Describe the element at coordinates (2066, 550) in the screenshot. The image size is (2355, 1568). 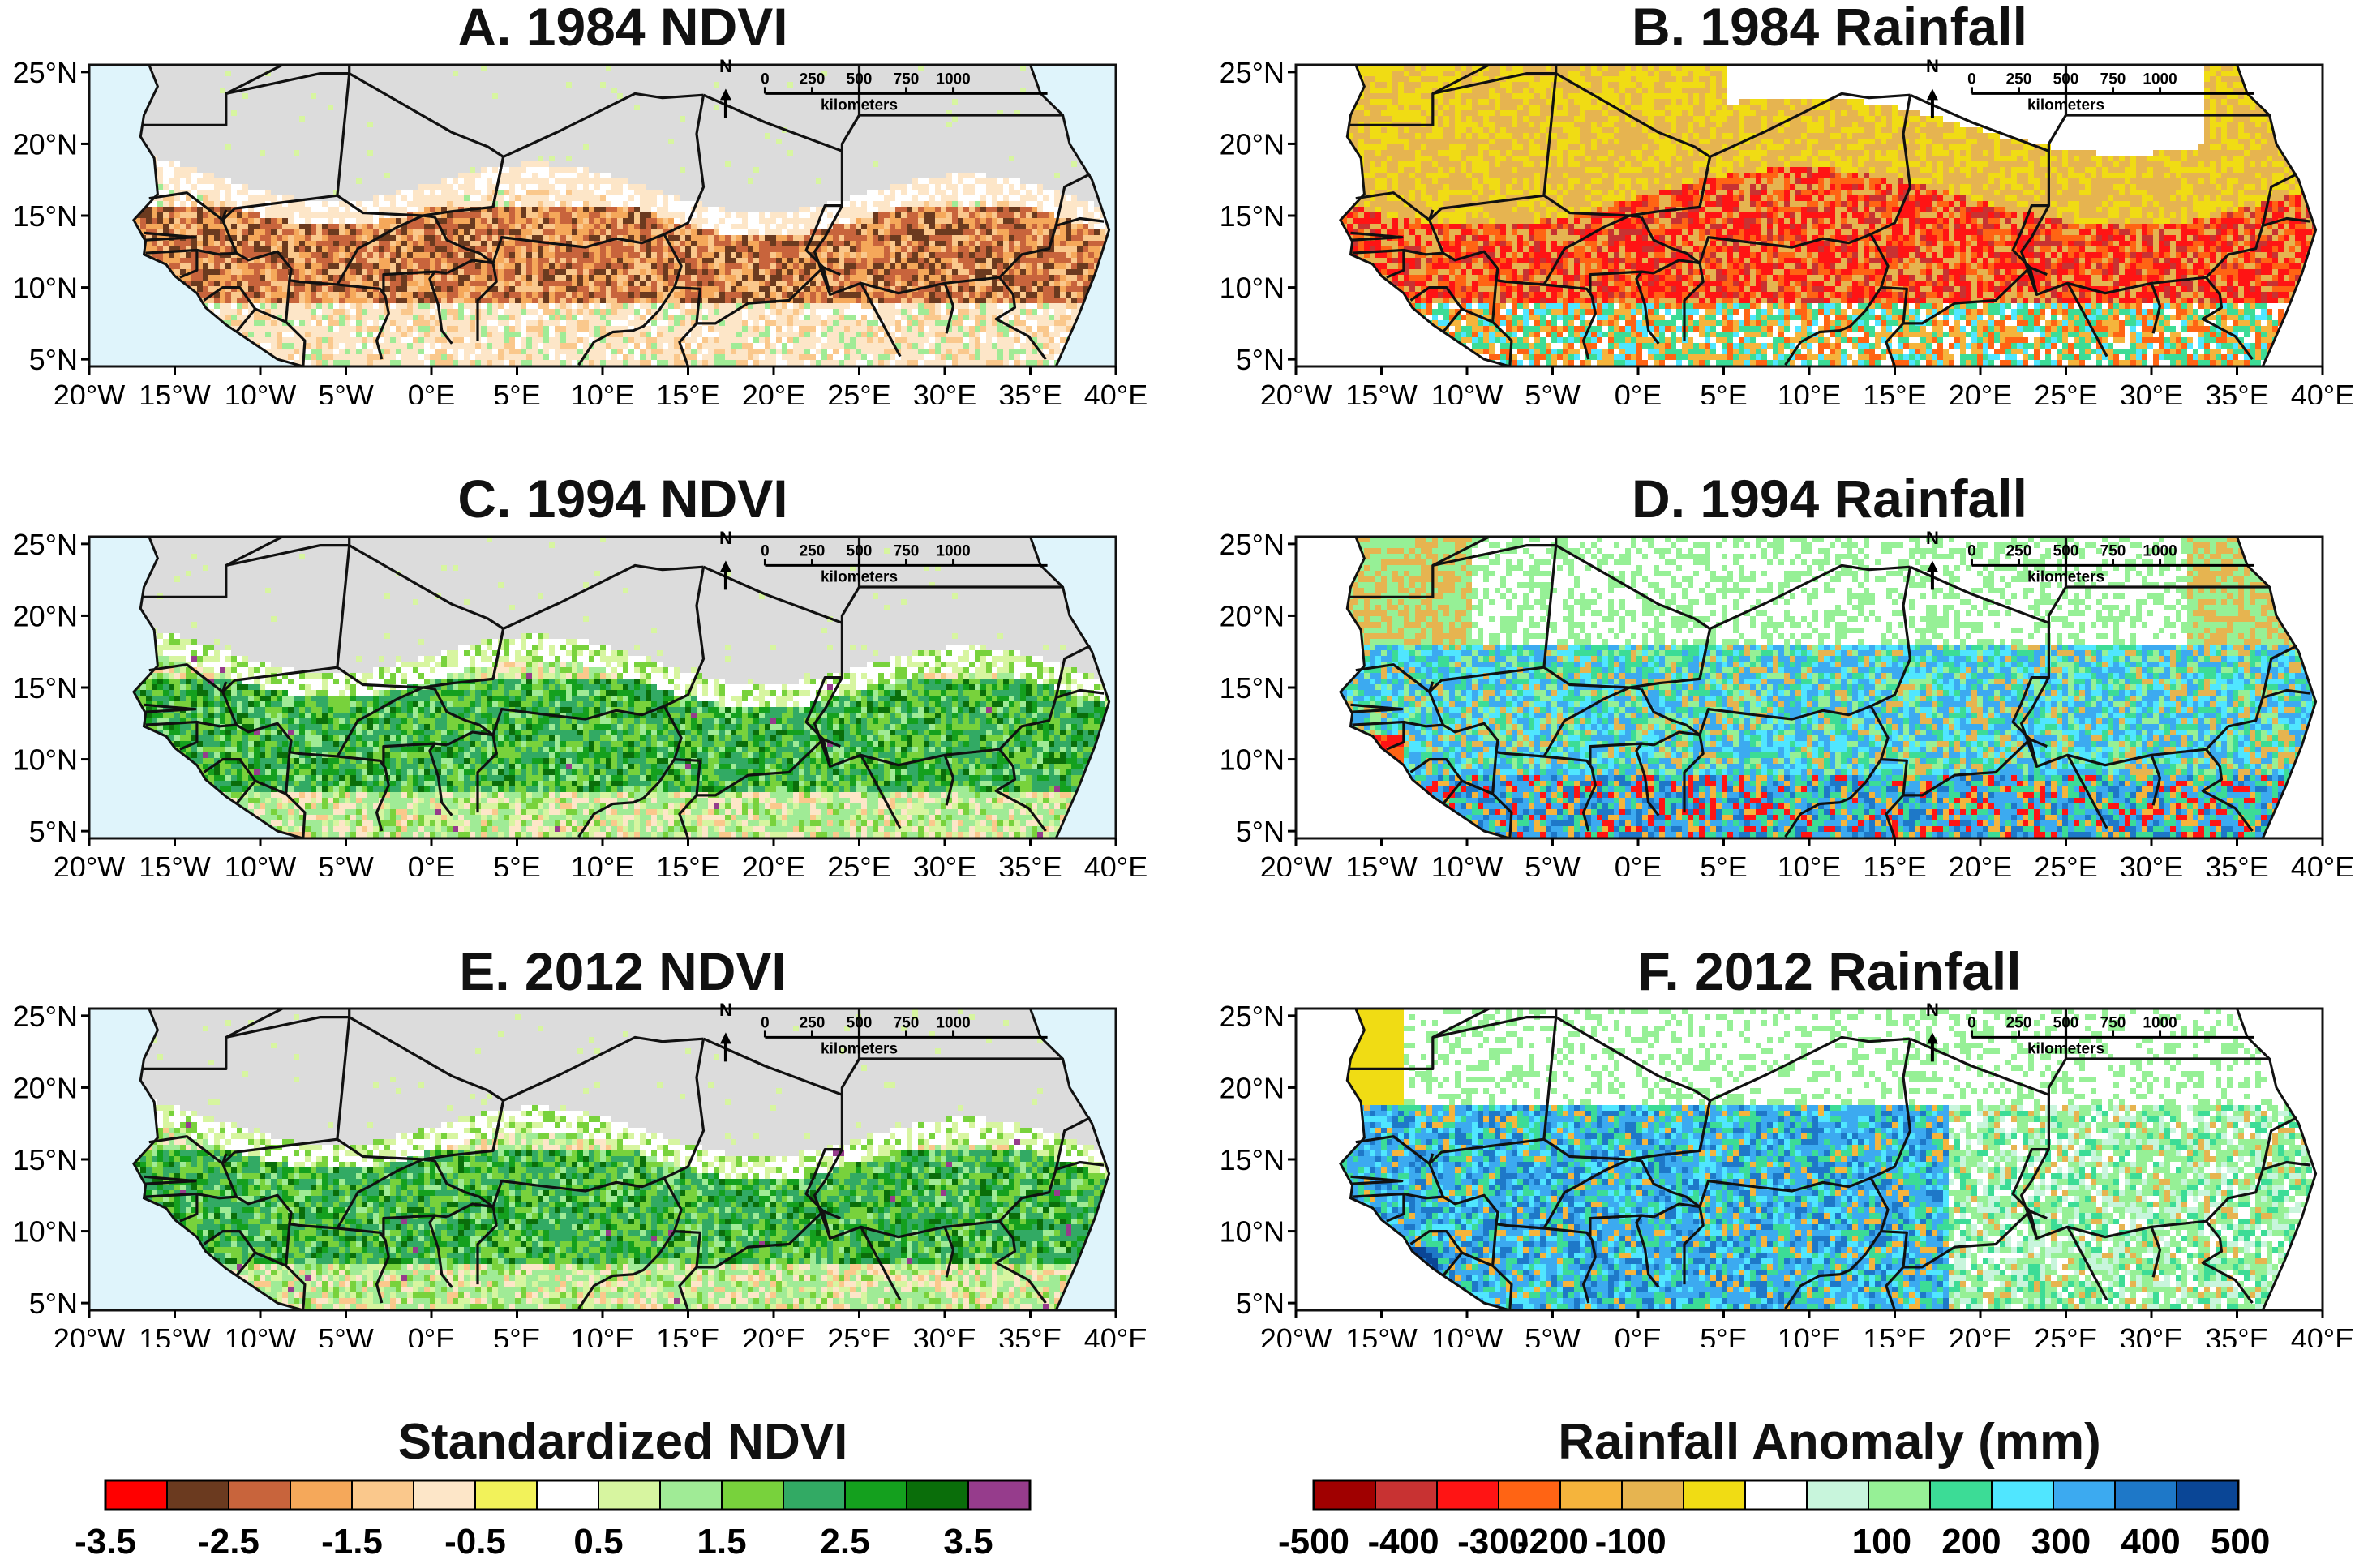
I see `scale-label-2: 500` at that location.